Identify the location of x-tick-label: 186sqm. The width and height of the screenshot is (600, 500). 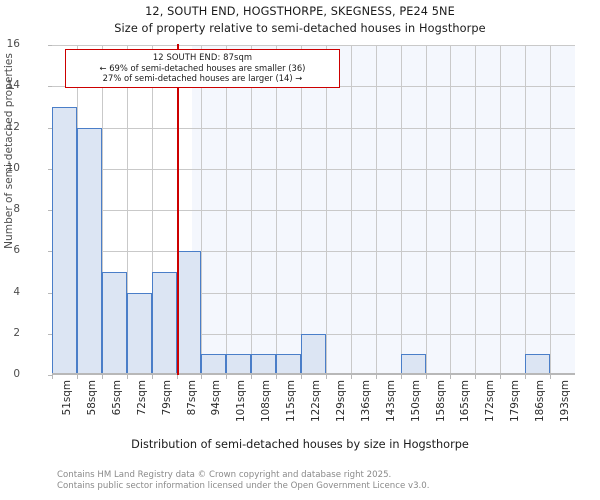
(540, 401).